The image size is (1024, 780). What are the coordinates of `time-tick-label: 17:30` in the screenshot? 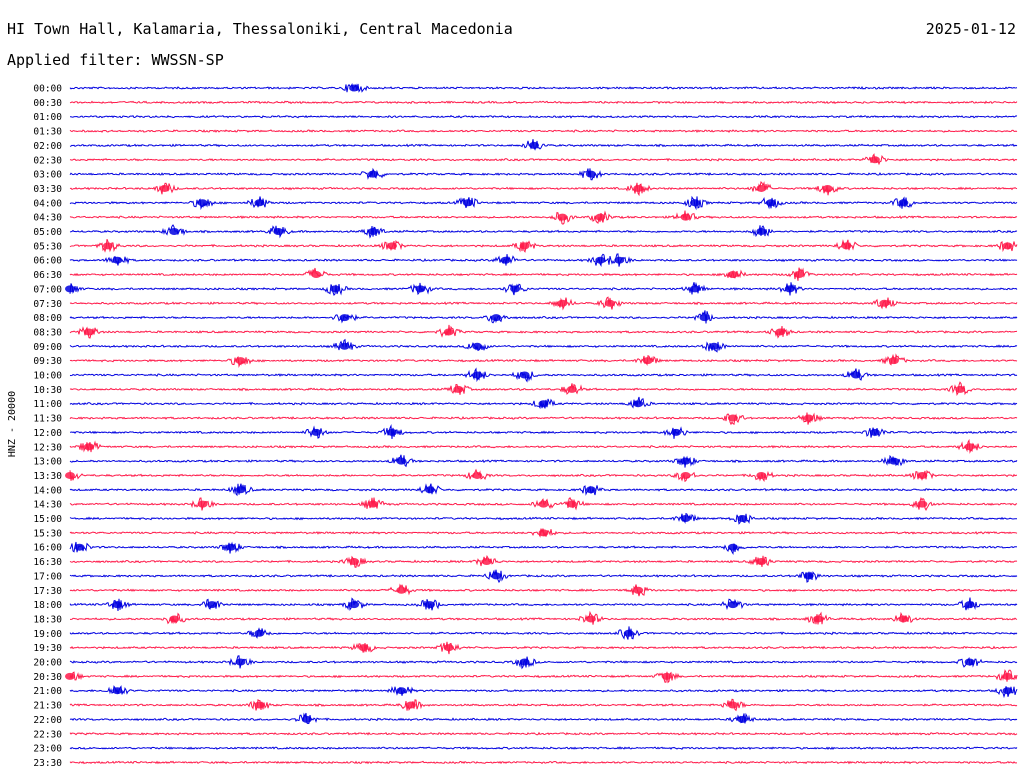 It's located at (47, 591).